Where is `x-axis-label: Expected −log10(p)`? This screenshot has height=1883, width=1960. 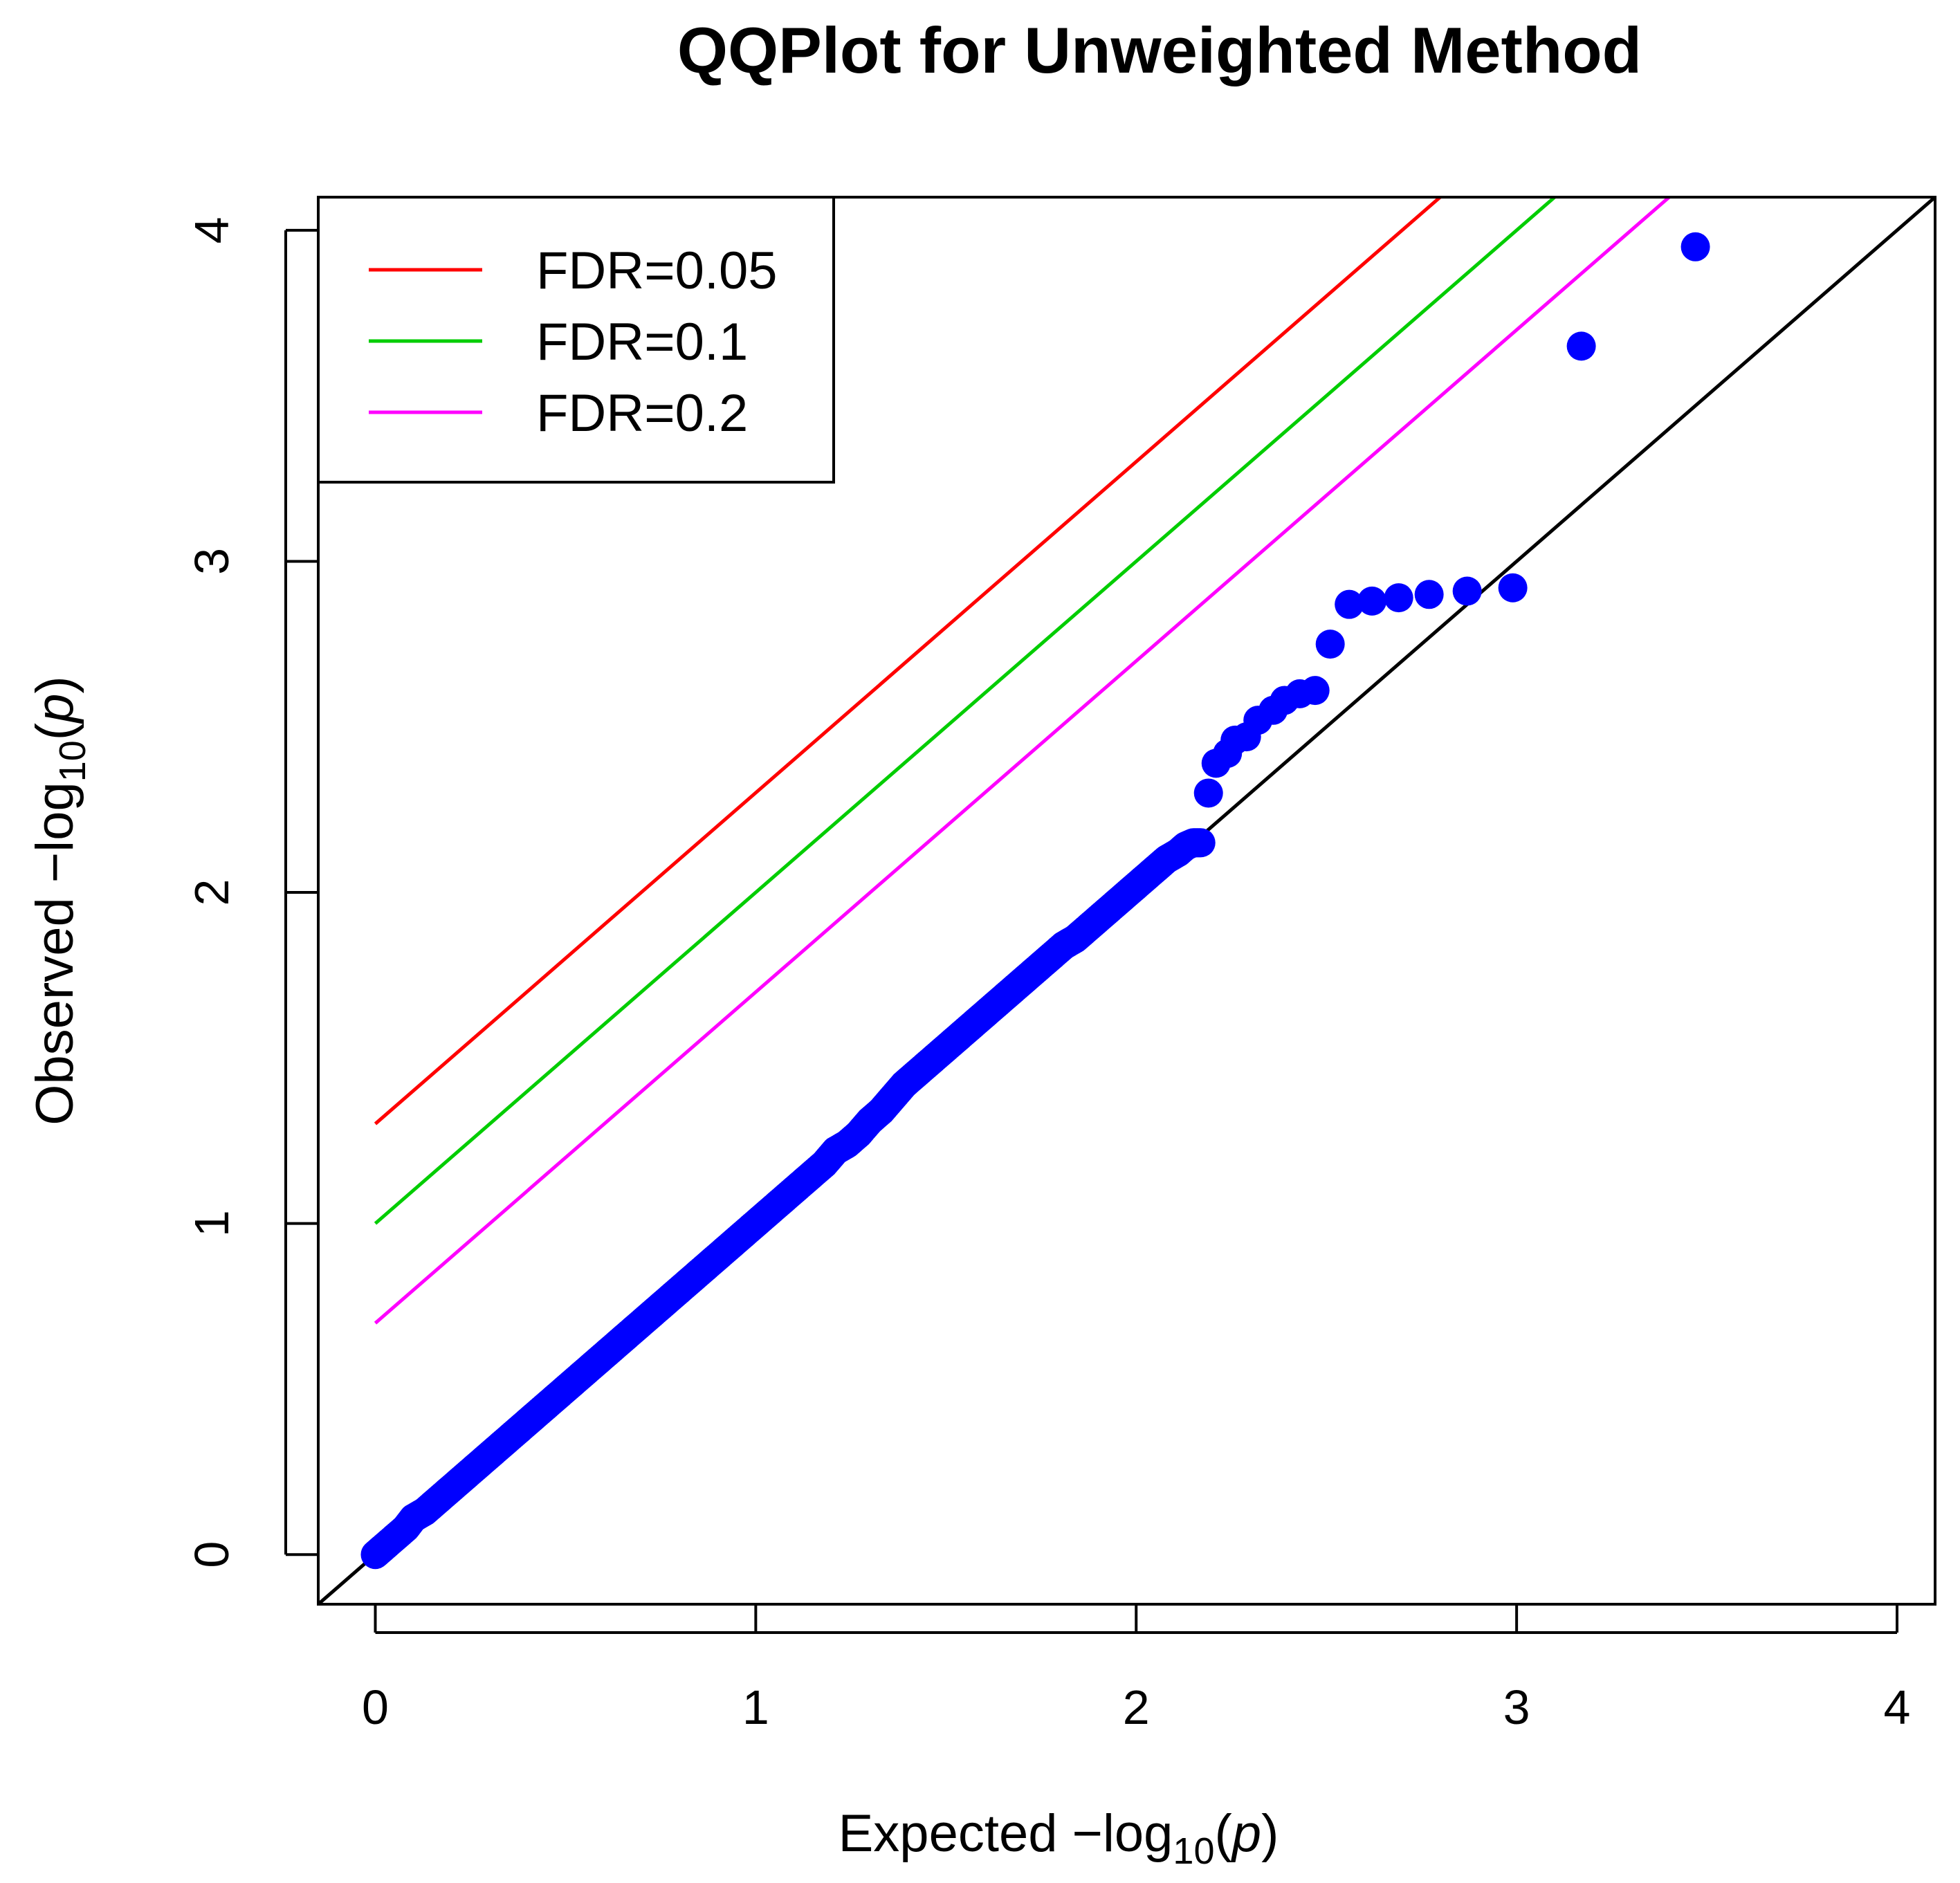 x-axis-label: Expected −log10(p) is located at coordinates (1059, 1838).